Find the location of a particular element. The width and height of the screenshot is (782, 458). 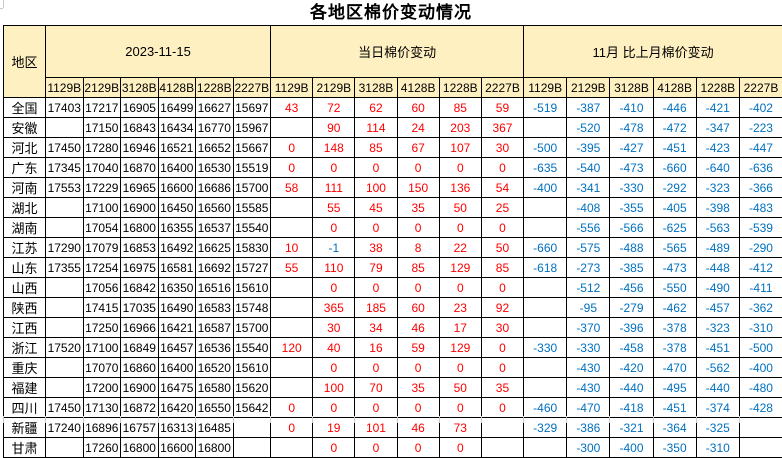

price-cell: 16490 is located at coordinates (177, 308).